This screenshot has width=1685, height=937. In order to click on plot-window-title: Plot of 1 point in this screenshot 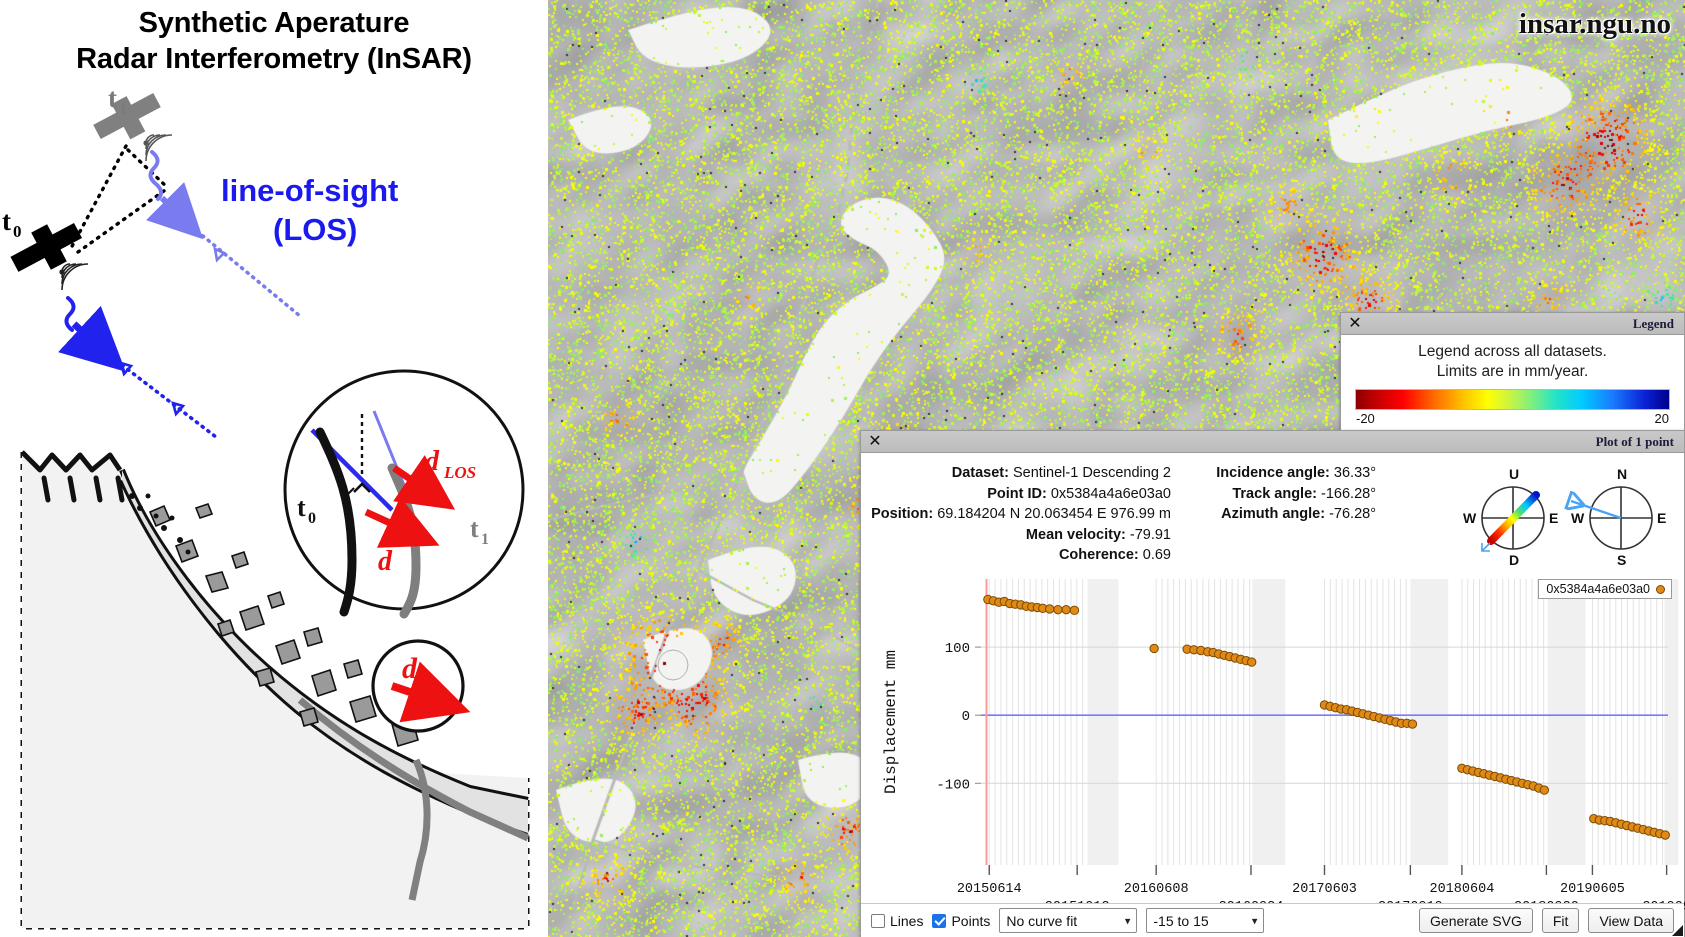, I will do `click(1634, 441)`.